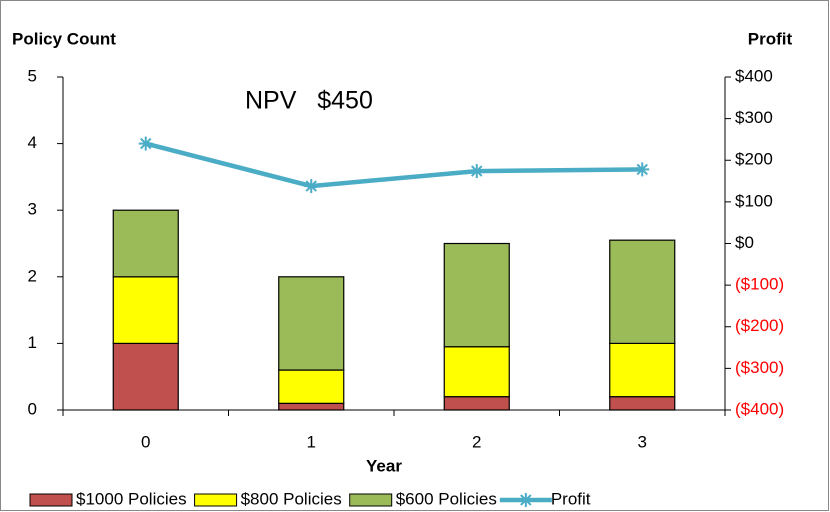 The width and height of the screenshot is (830, 512). Describe the element at coordinates (759, 325) in the screenshot. I see `y2-tick-label: ($200)` at that location.